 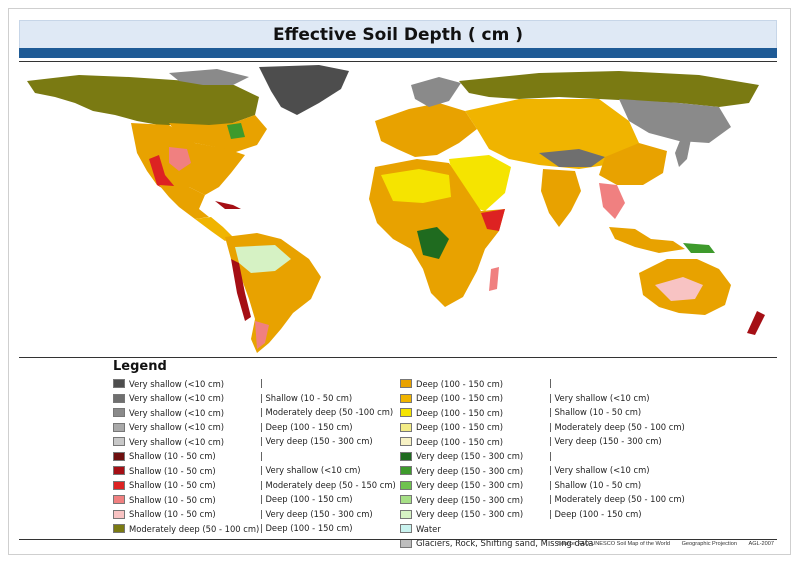 I want to click on legend-label: Water, so click(x=428, y=528).